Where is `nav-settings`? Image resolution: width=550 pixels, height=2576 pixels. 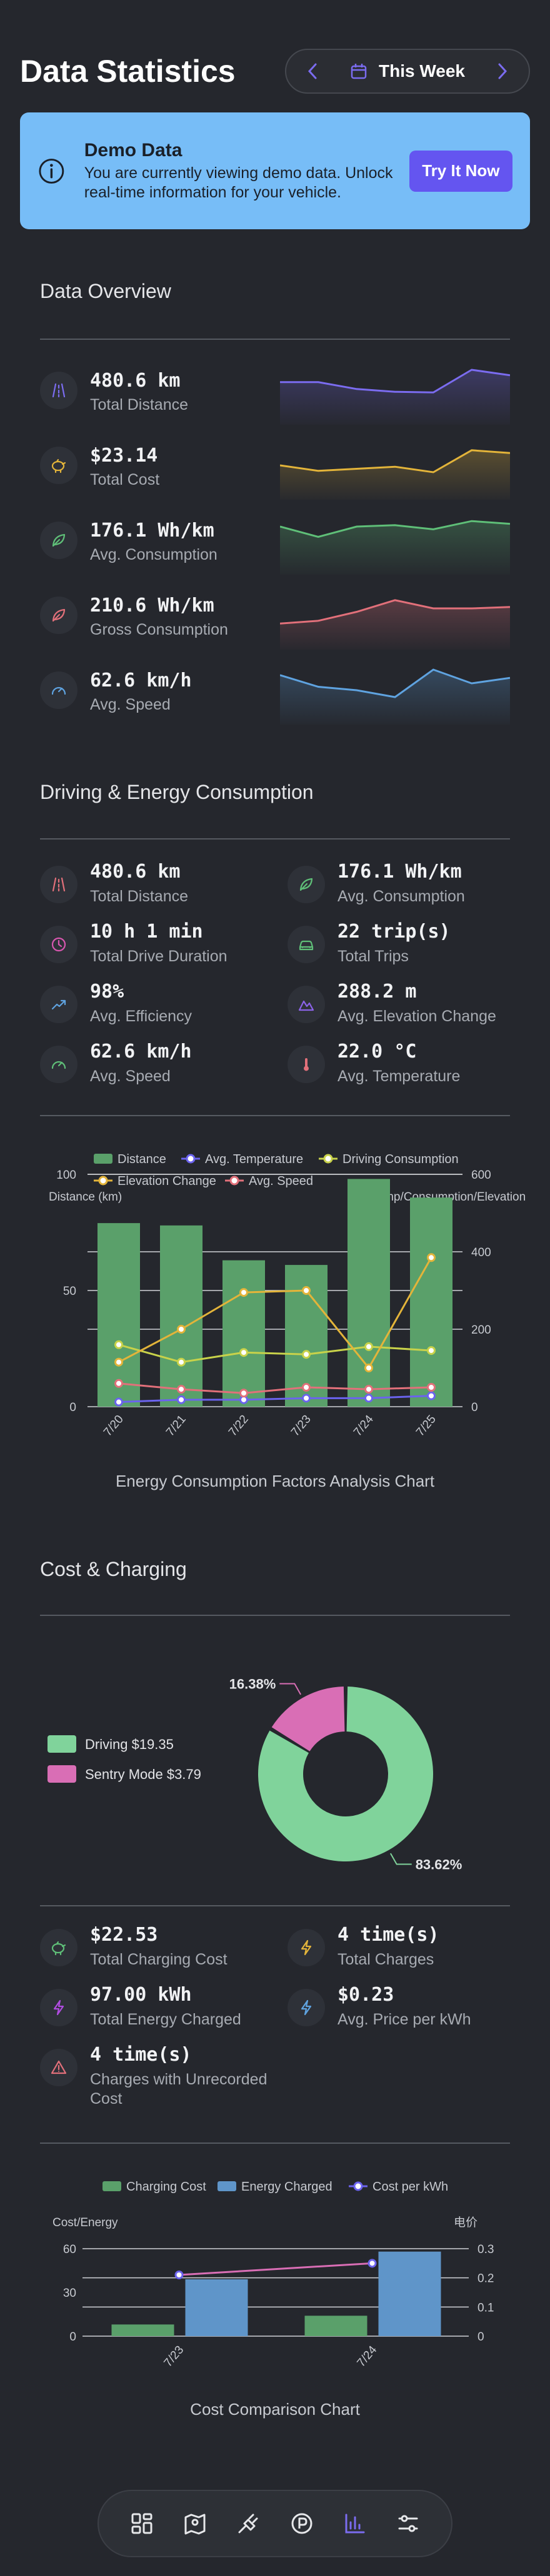 nav-settings is located at coordinates (408, 2524).